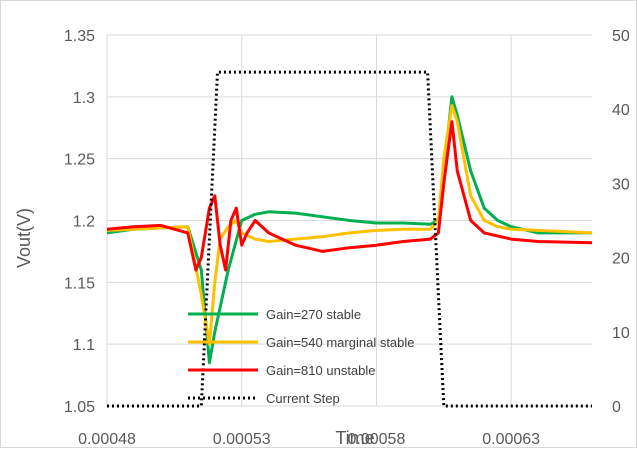 This screenshot has width=637, height=453. Describe the element at coordinates (79, 407) in the screenshot. I see `y-tick-label: 1.05` at that location.